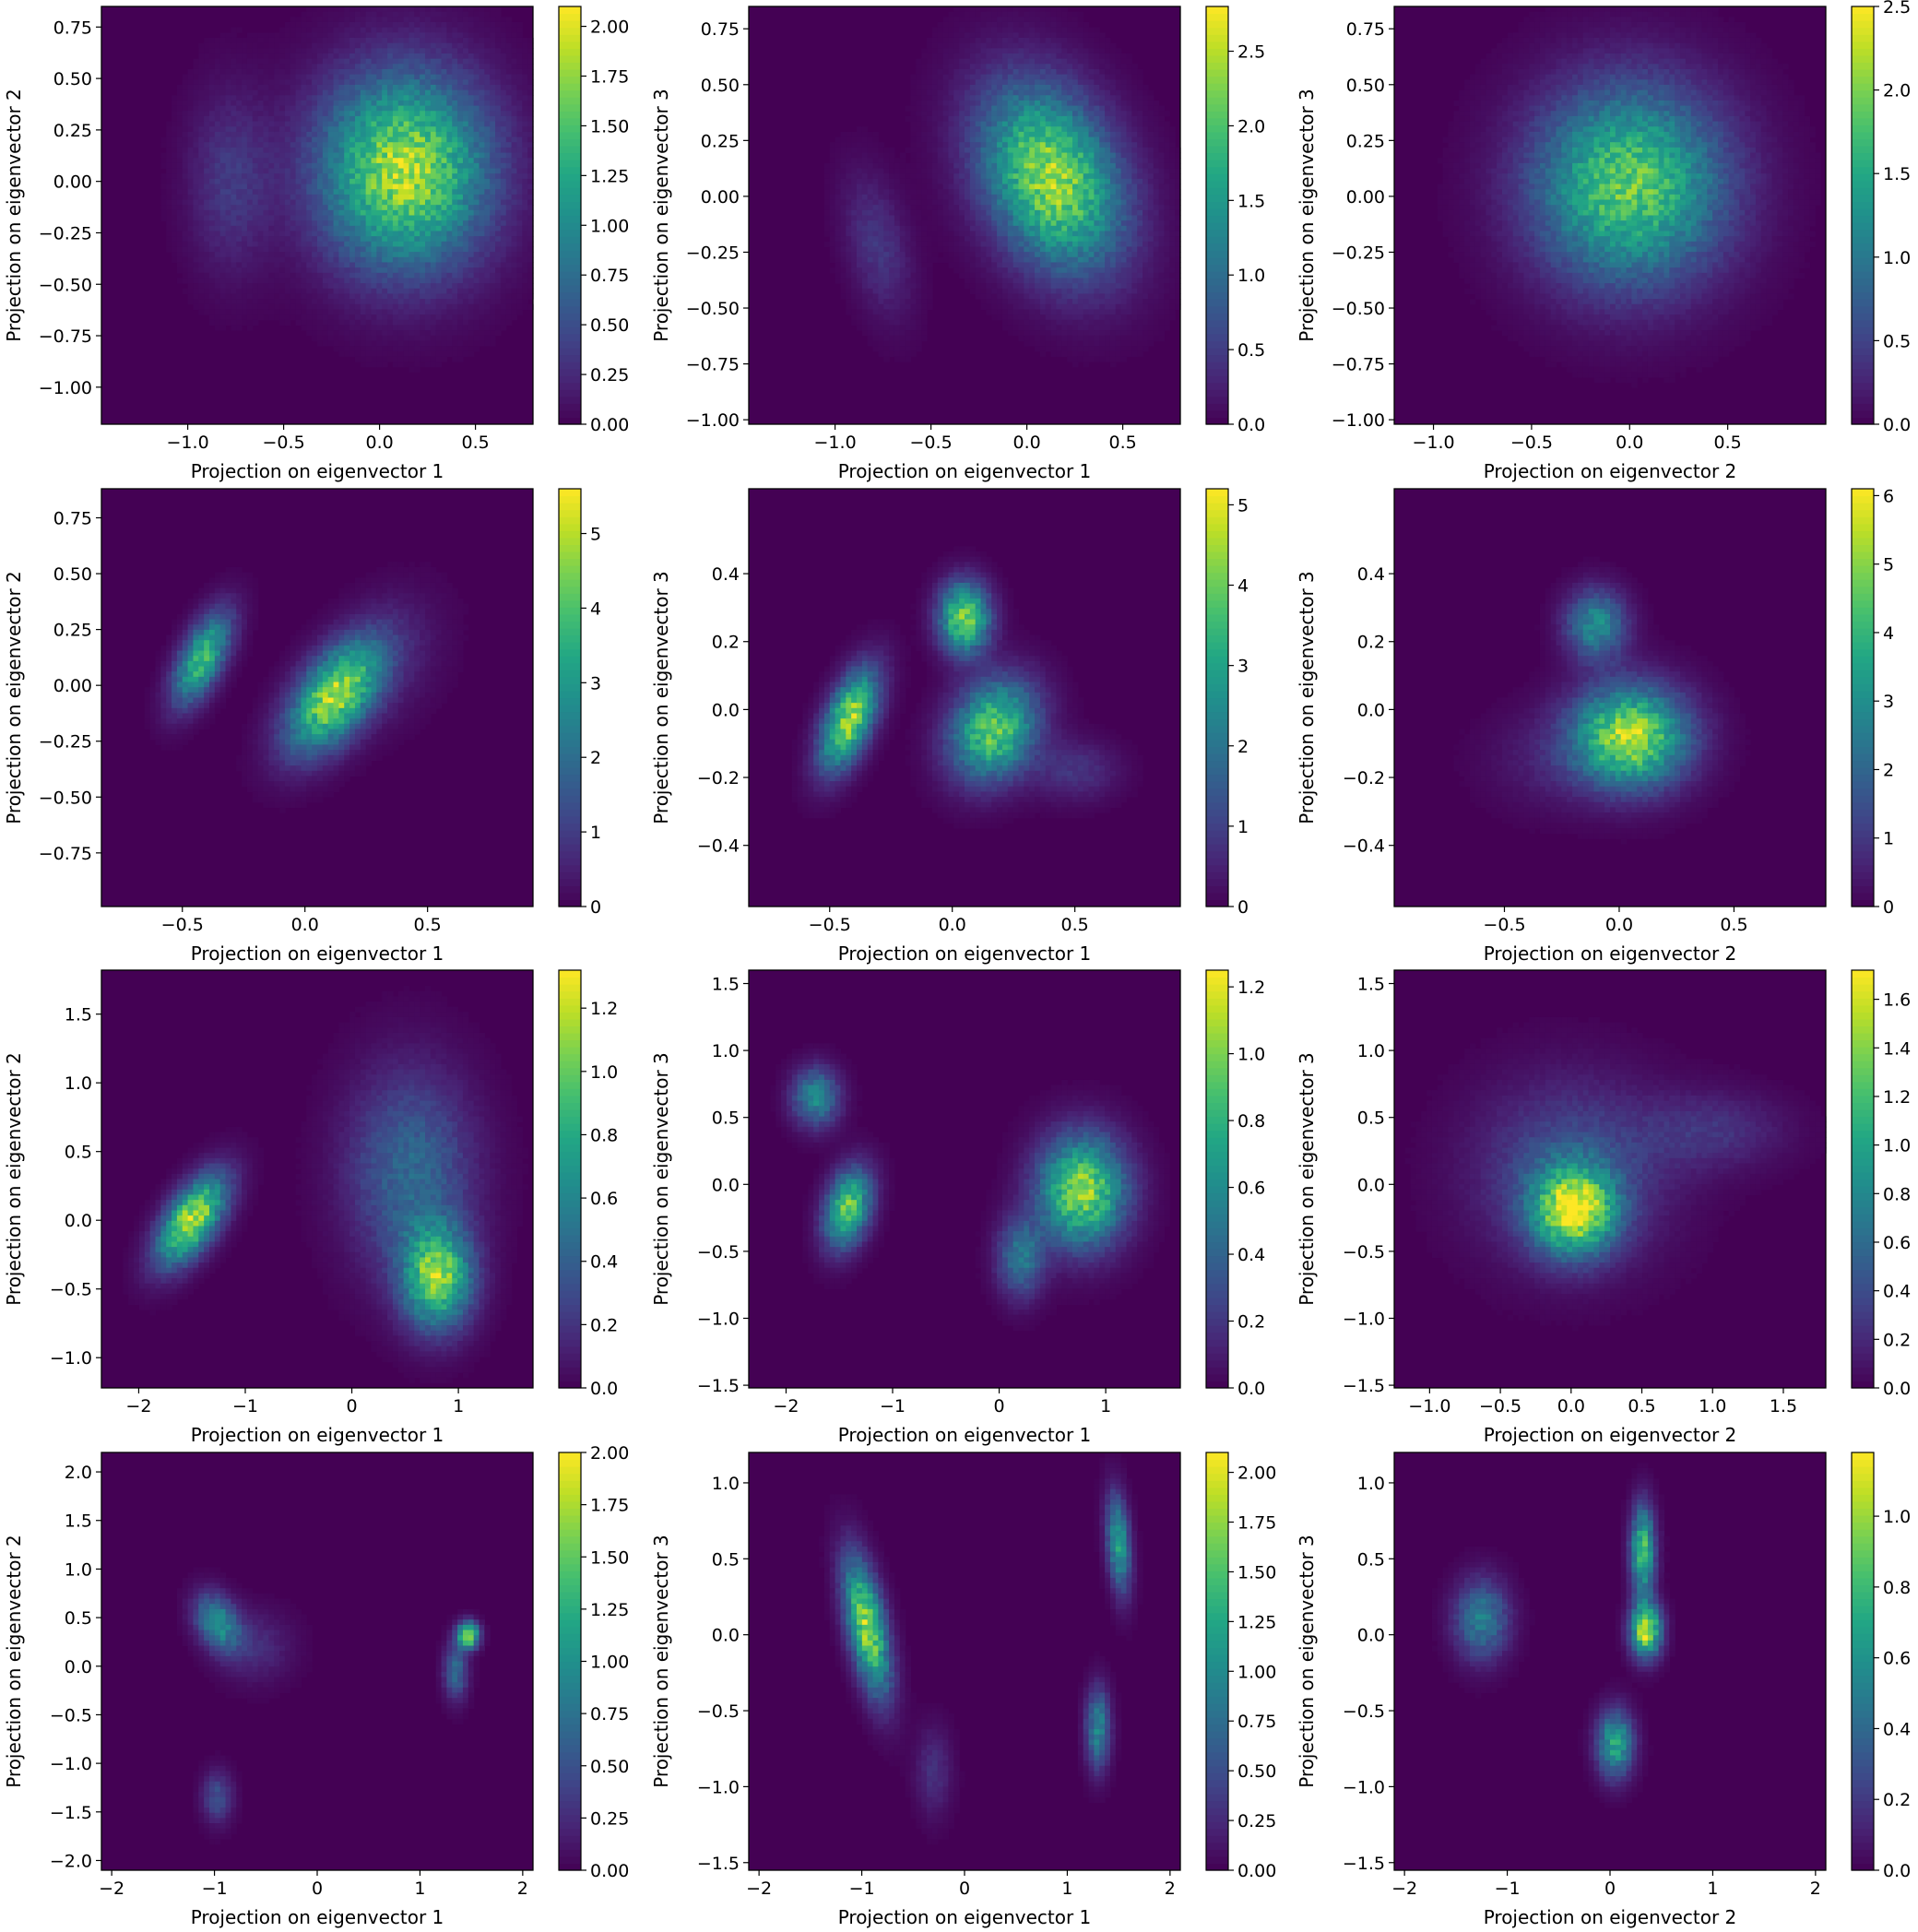  I want to click on x-tick-label: 0.0, so click(379, 443).